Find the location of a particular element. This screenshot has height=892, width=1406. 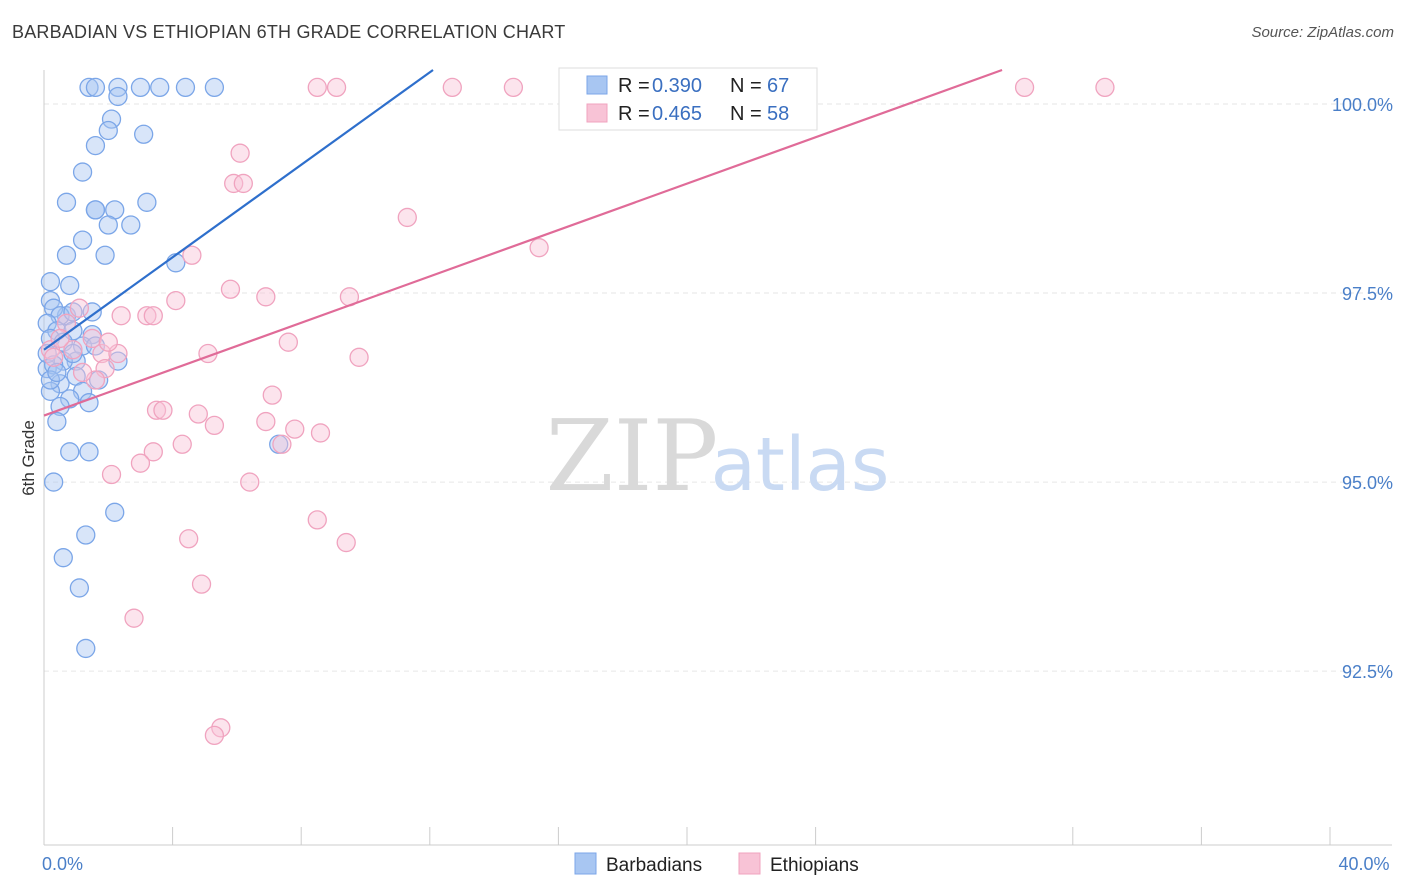

y-tick-label: 100.0% is located at coordinates (1362, 105).